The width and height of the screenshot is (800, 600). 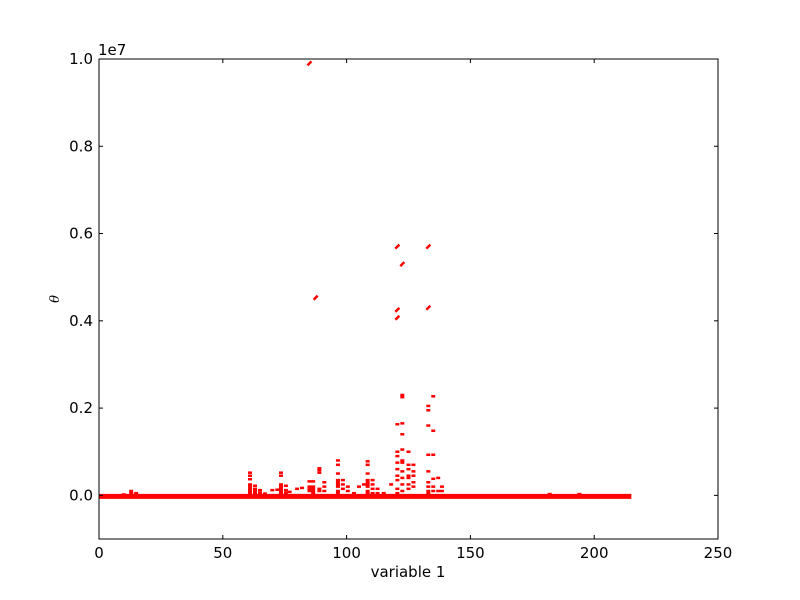 What do you see at coordinates (81, 234) in the screenshot?
I see `y-tick-label: 0.6` at bounding box center [81, 234].